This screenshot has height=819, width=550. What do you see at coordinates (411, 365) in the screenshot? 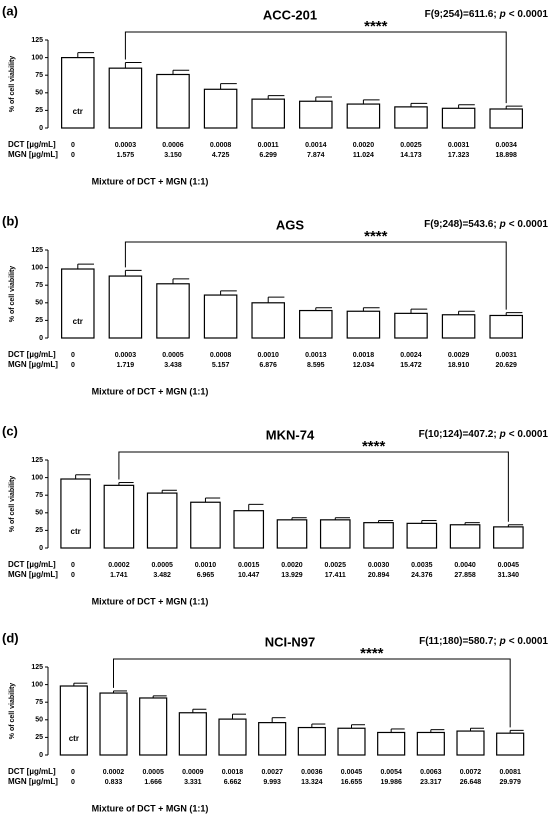
I see `x-tick-label: 15.472` at bounding box center [411, 365].